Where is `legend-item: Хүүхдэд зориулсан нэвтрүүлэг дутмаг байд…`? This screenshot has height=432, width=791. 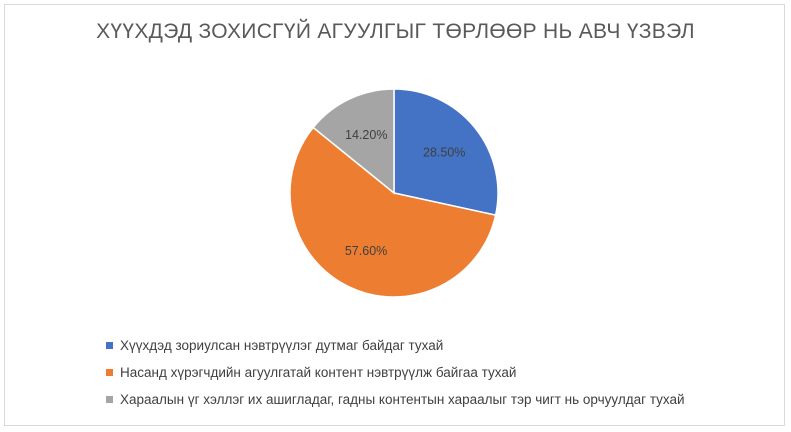 legend-item: Хүүхдэд зориулсан нэвтрүүлэг дутмаг байд… is located at coordinates (395, 345).